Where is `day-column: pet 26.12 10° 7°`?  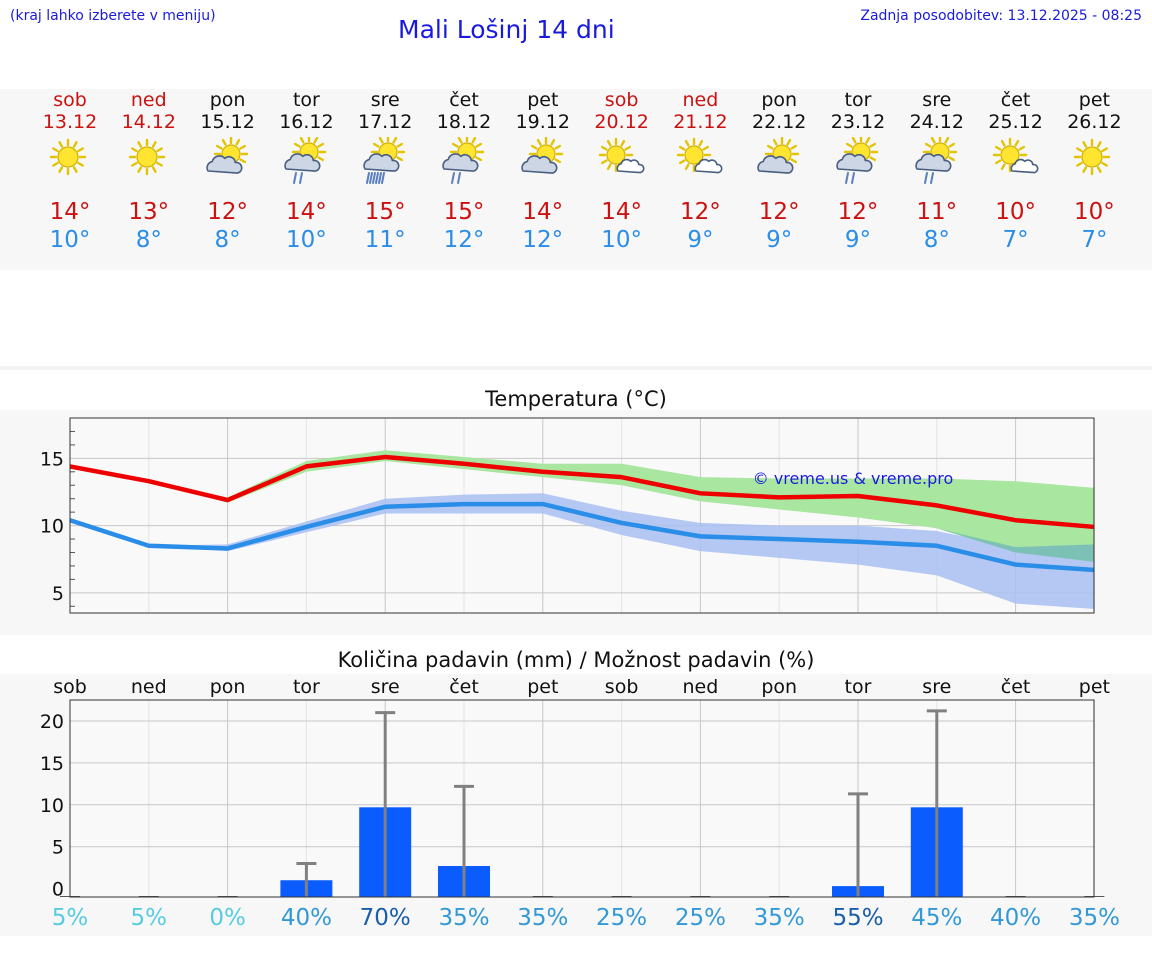 day-column: pet 26.12 10° 7° is located at coordinates (1094, 171).